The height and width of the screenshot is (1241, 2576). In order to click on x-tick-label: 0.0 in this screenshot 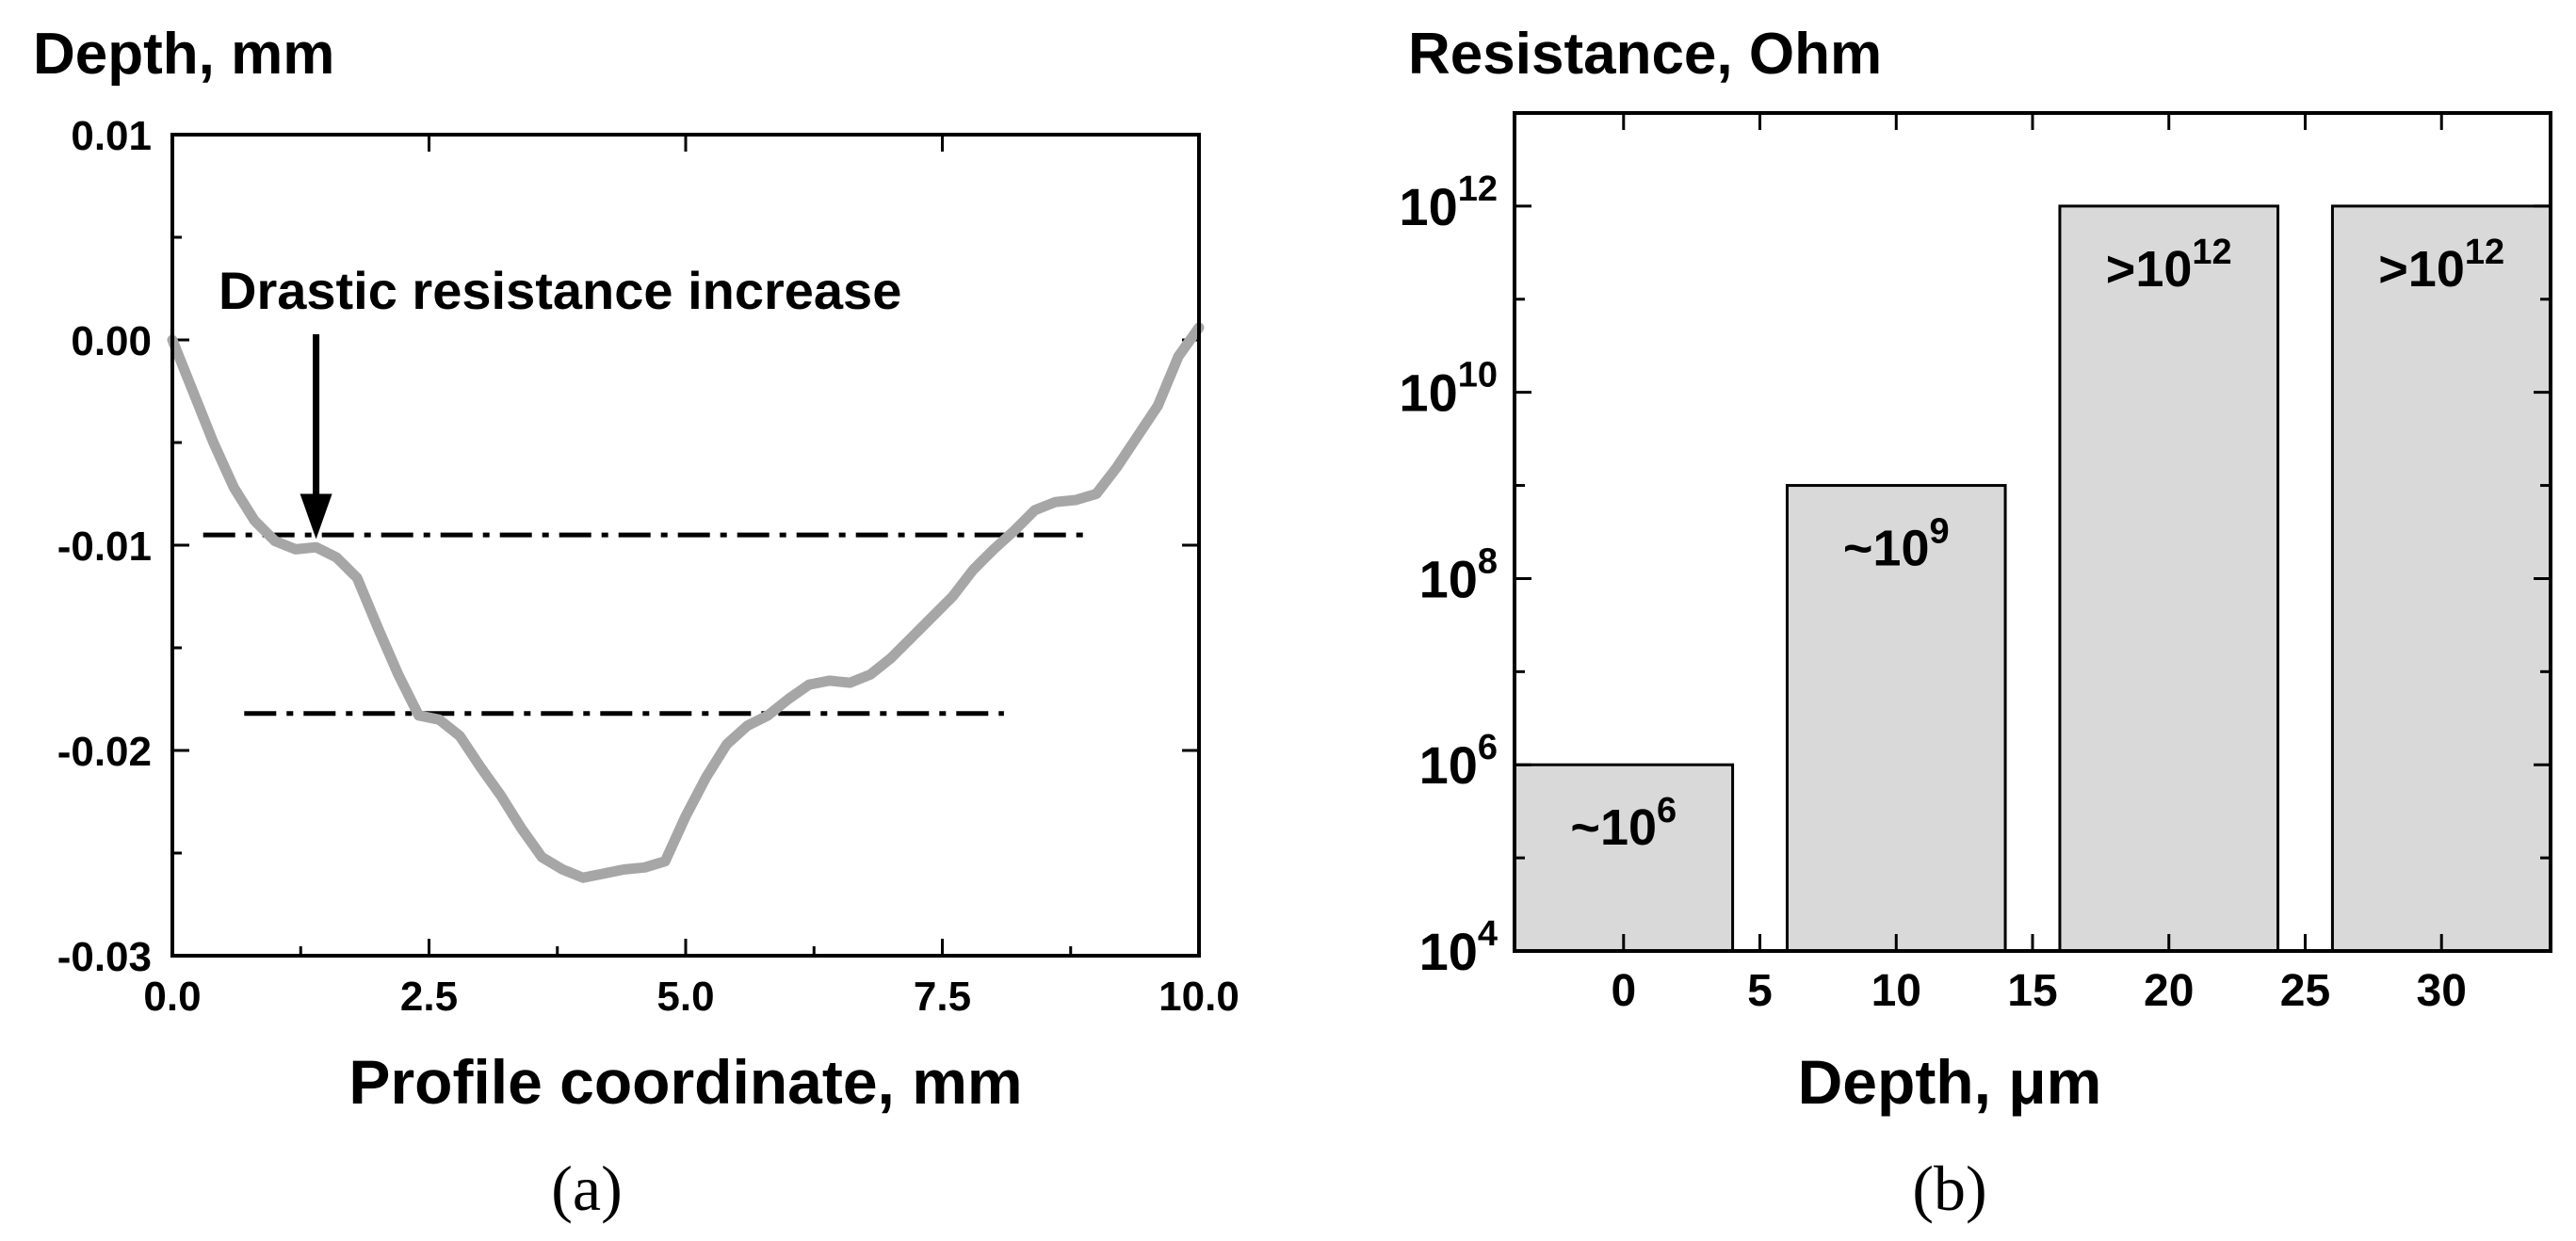, I will do `click(172, 997)`.